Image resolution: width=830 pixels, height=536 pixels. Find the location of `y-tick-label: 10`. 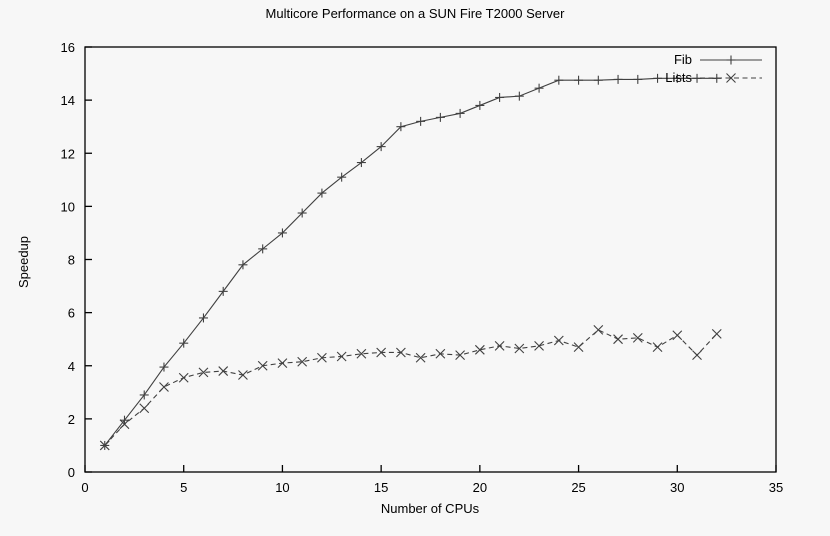

y-tick-label: 10 is located at coordinates (68, 206).